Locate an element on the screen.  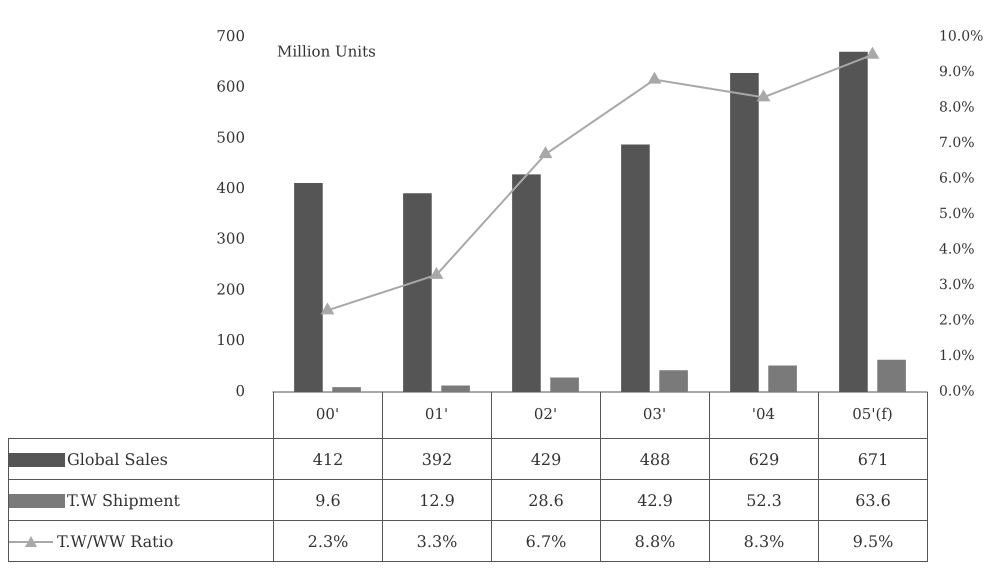
y-tick-label: 500 is located at coordinates (230, 137).